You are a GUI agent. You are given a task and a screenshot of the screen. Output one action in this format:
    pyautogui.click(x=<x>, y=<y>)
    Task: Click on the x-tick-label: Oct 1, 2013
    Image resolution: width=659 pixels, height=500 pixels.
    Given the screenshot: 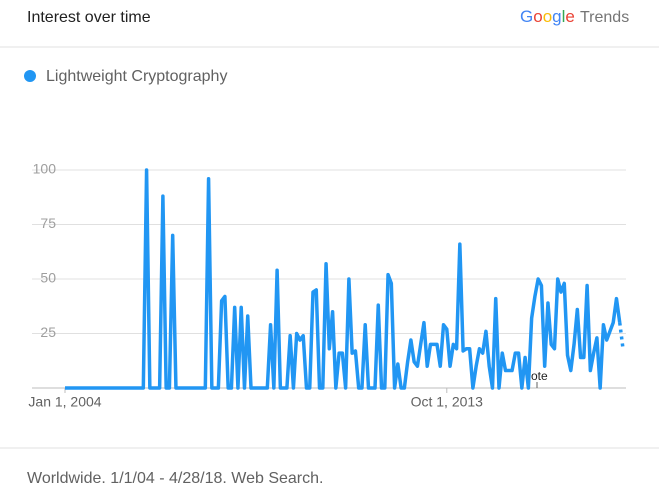 What is the action you would take?
    pyautogui.click(x=447, y=402)
    